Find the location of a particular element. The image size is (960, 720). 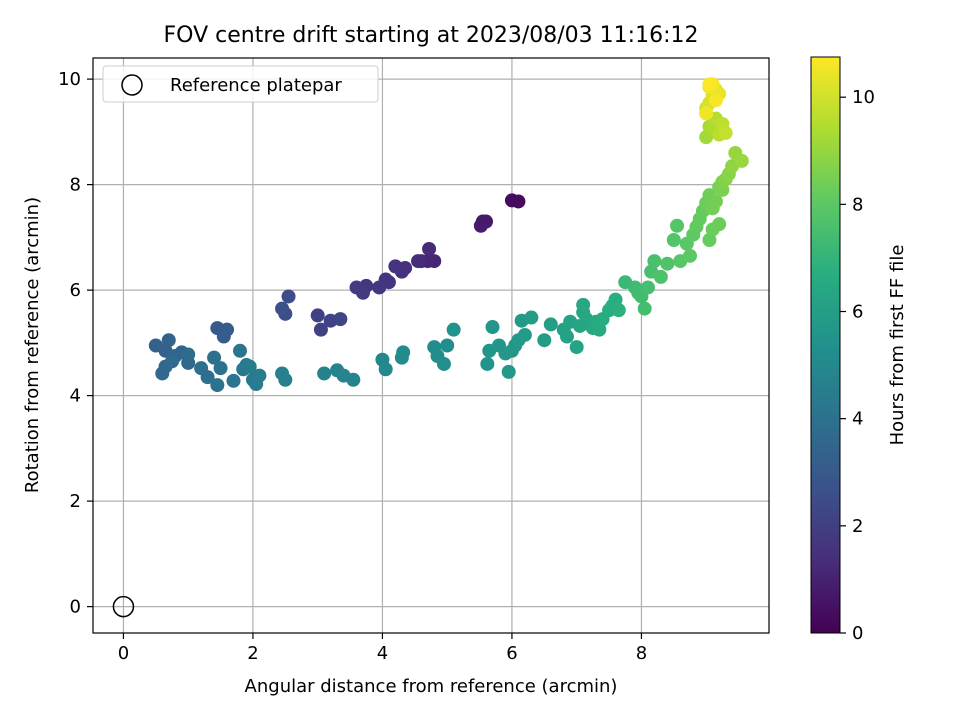

colorbar-label: Hours from first FF file is located at coordinates (897, 345).